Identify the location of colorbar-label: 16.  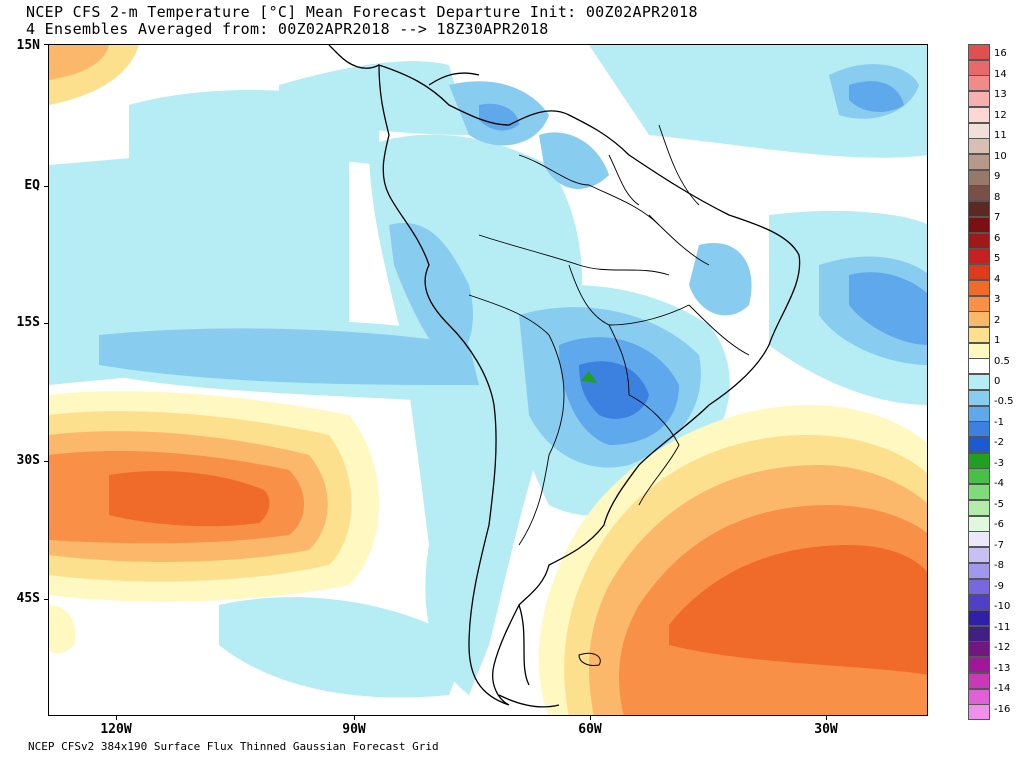
(1000, 54).